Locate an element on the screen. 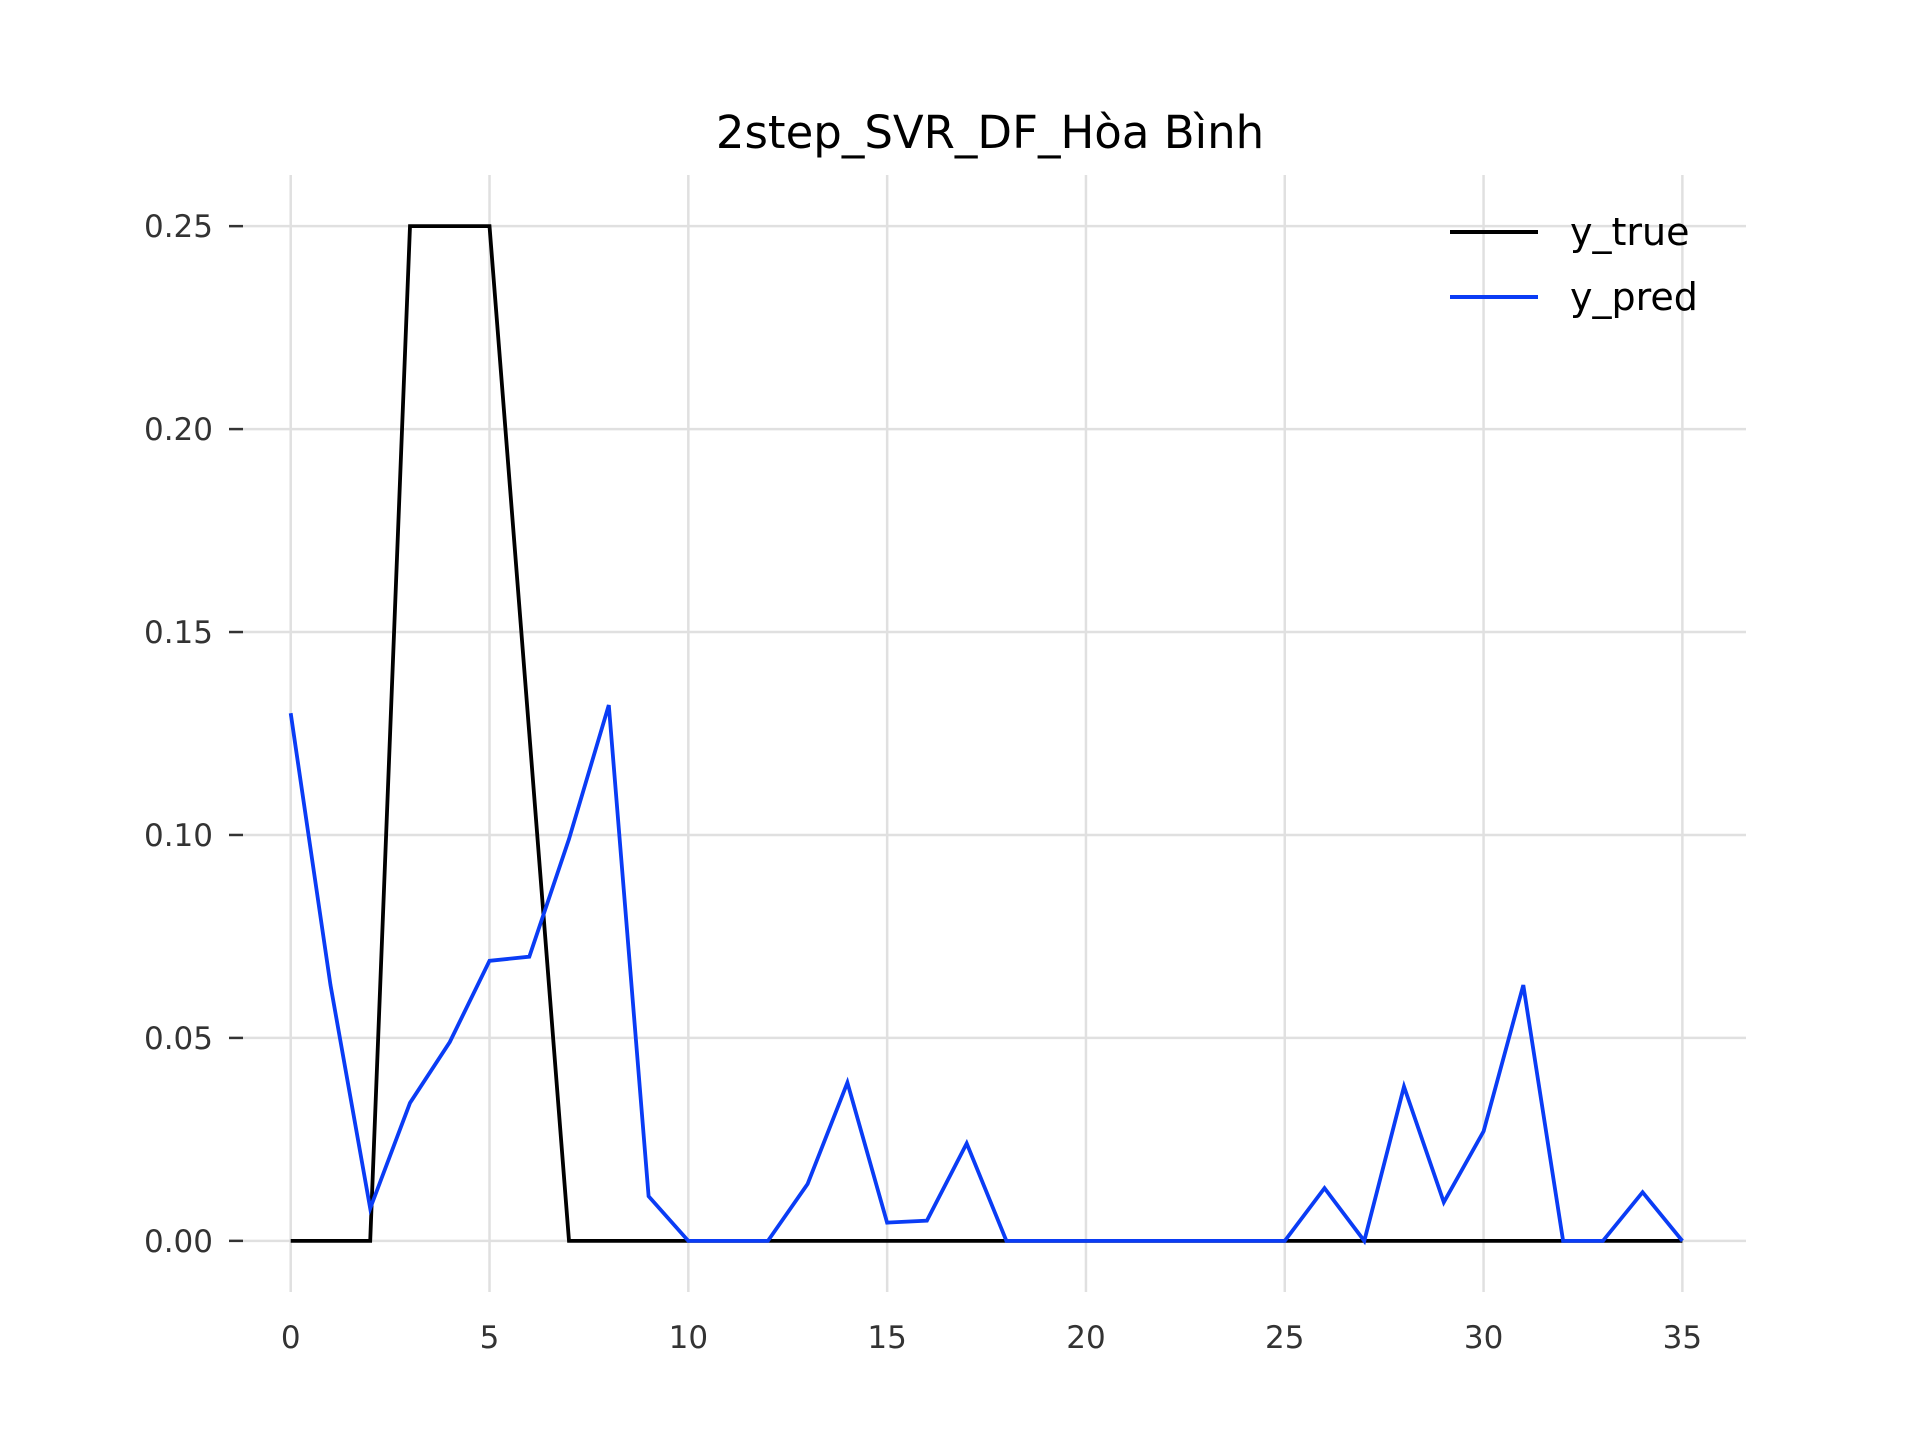 The height and width of the screenshot is (1440, 1920). legend: y_true y_pred is located at coordinates (1574, 264).